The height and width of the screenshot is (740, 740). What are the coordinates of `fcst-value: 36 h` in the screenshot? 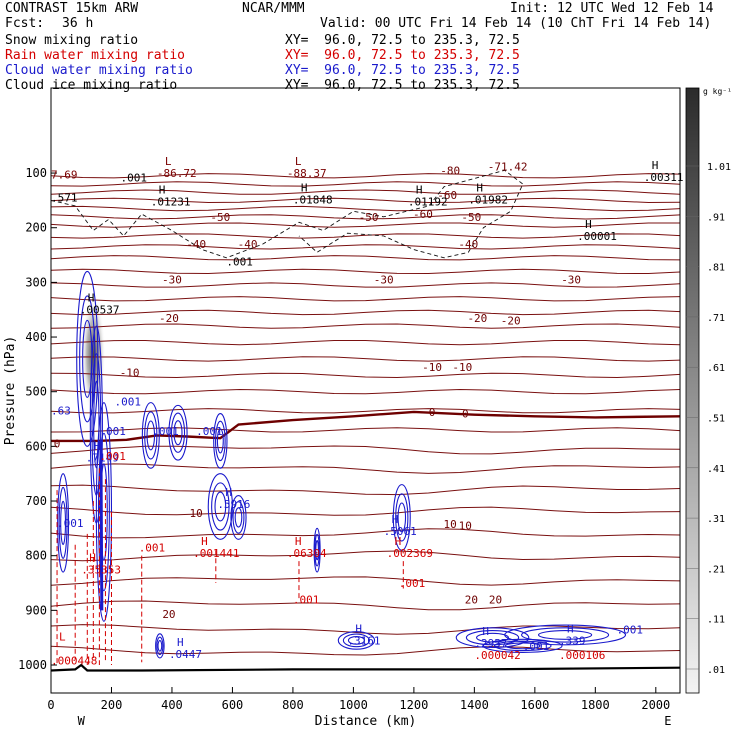 It's located at (78, 23).